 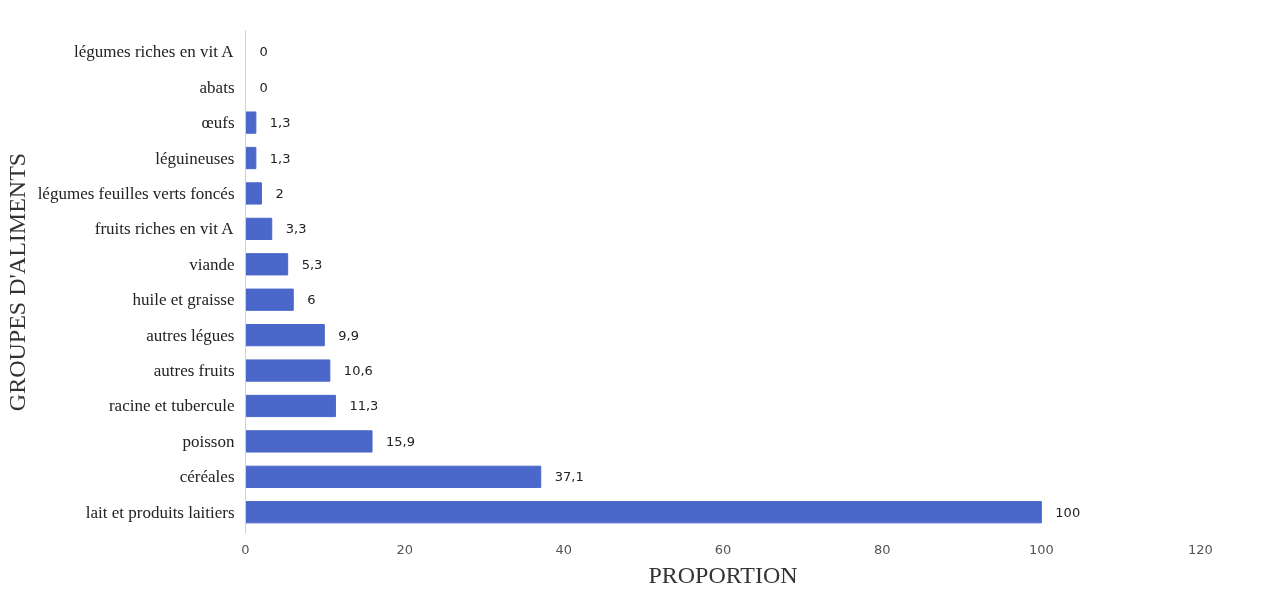 I want to click on data-label: 15,9, so click(x=400, y=441).